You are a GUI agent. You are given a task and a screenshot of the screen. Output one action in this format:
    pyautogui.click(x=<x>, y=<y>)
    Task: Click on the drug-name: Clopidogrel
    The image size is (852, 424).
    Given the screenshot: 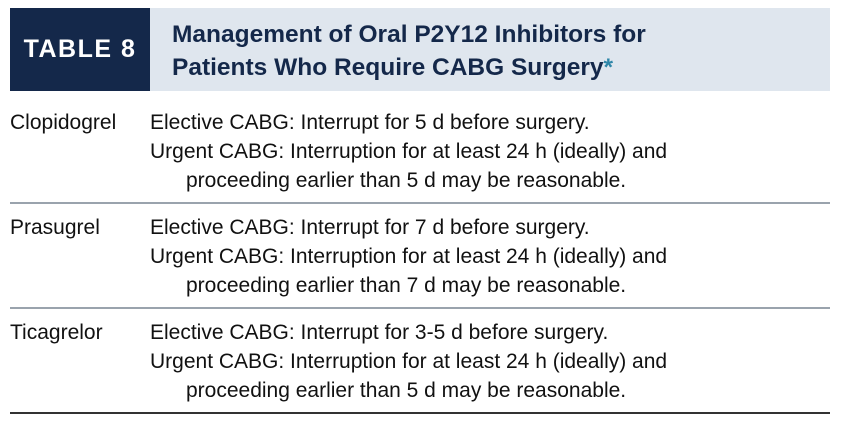 What is the action you would take?
    pyautogui.click(x=63, y=122)
    